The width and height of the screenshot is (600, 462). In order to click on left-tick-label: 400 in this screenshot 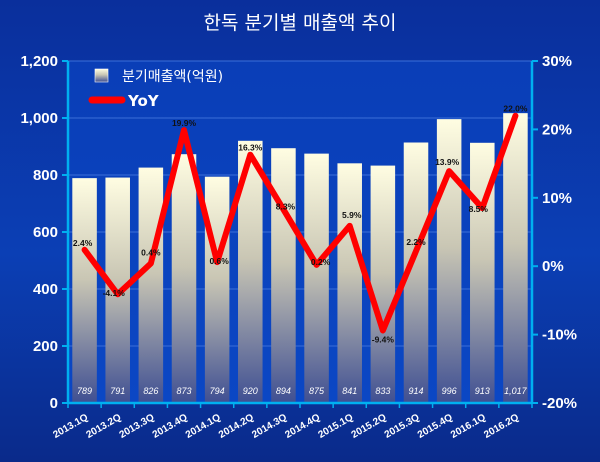, I will do `click(45, 289)`.